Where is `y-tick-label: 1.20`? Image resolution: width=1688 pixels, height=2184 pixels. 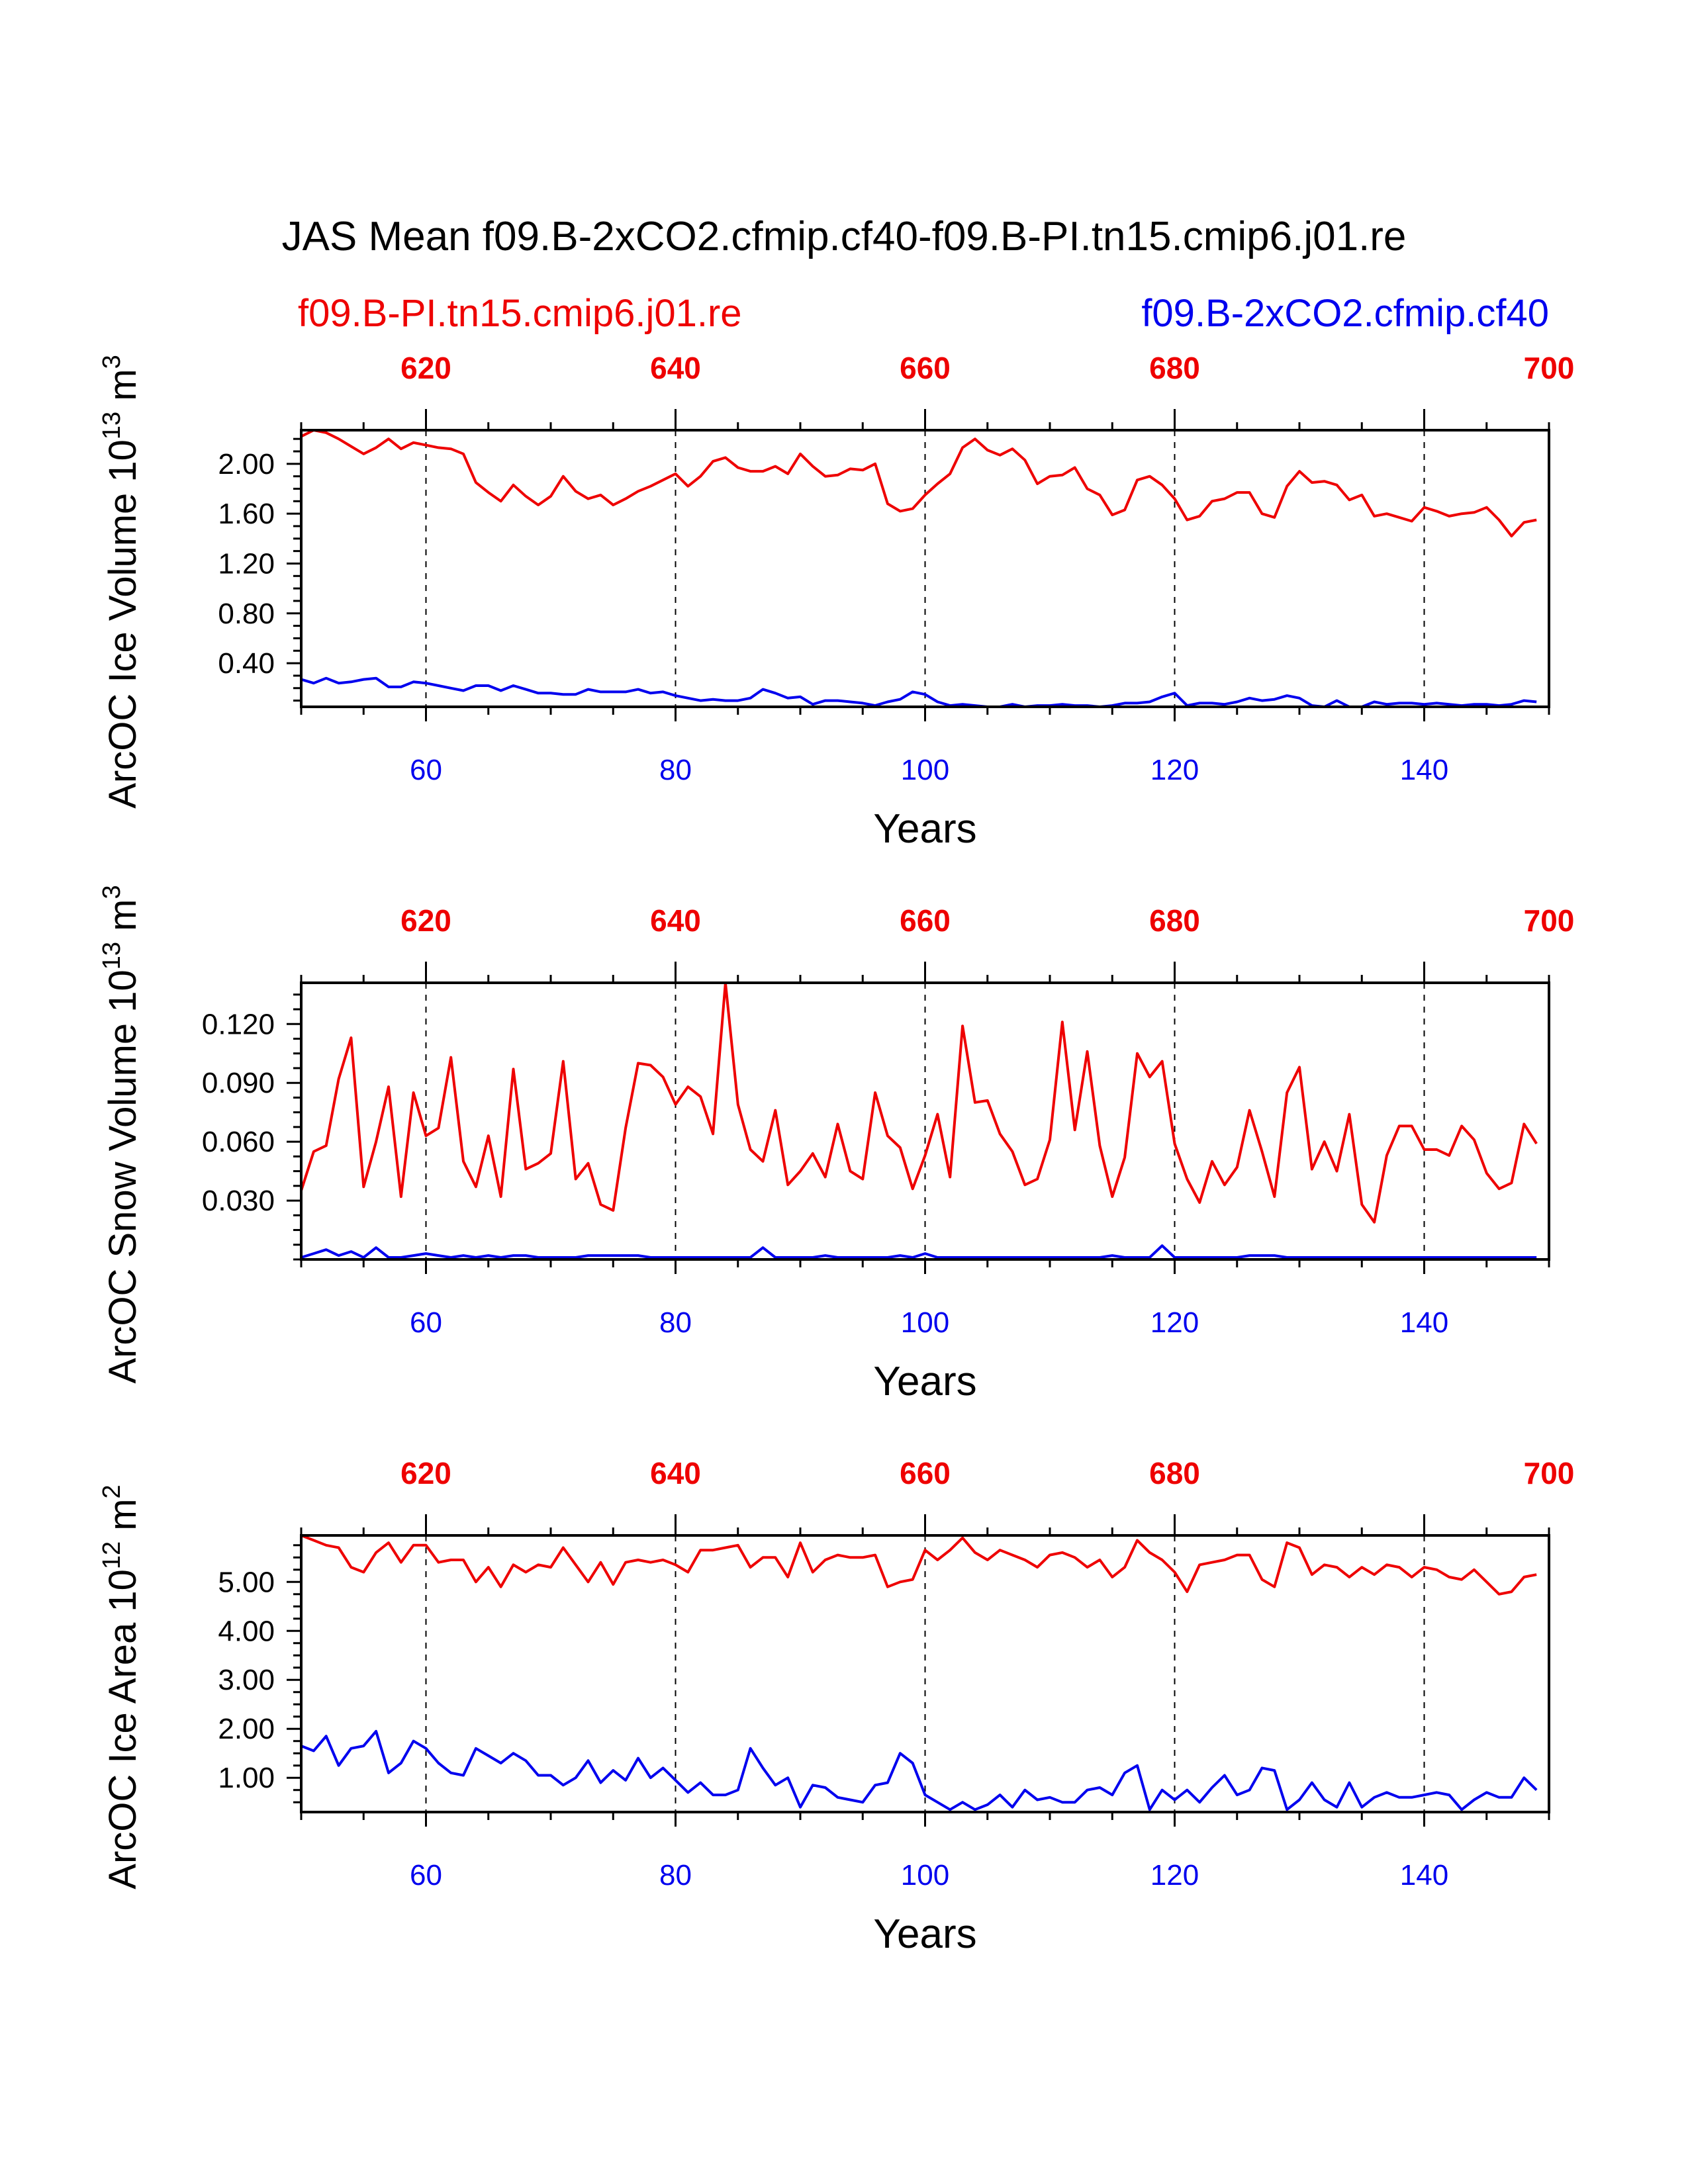 y-tick-label: 1.20 is located at coordinates (246, 563).